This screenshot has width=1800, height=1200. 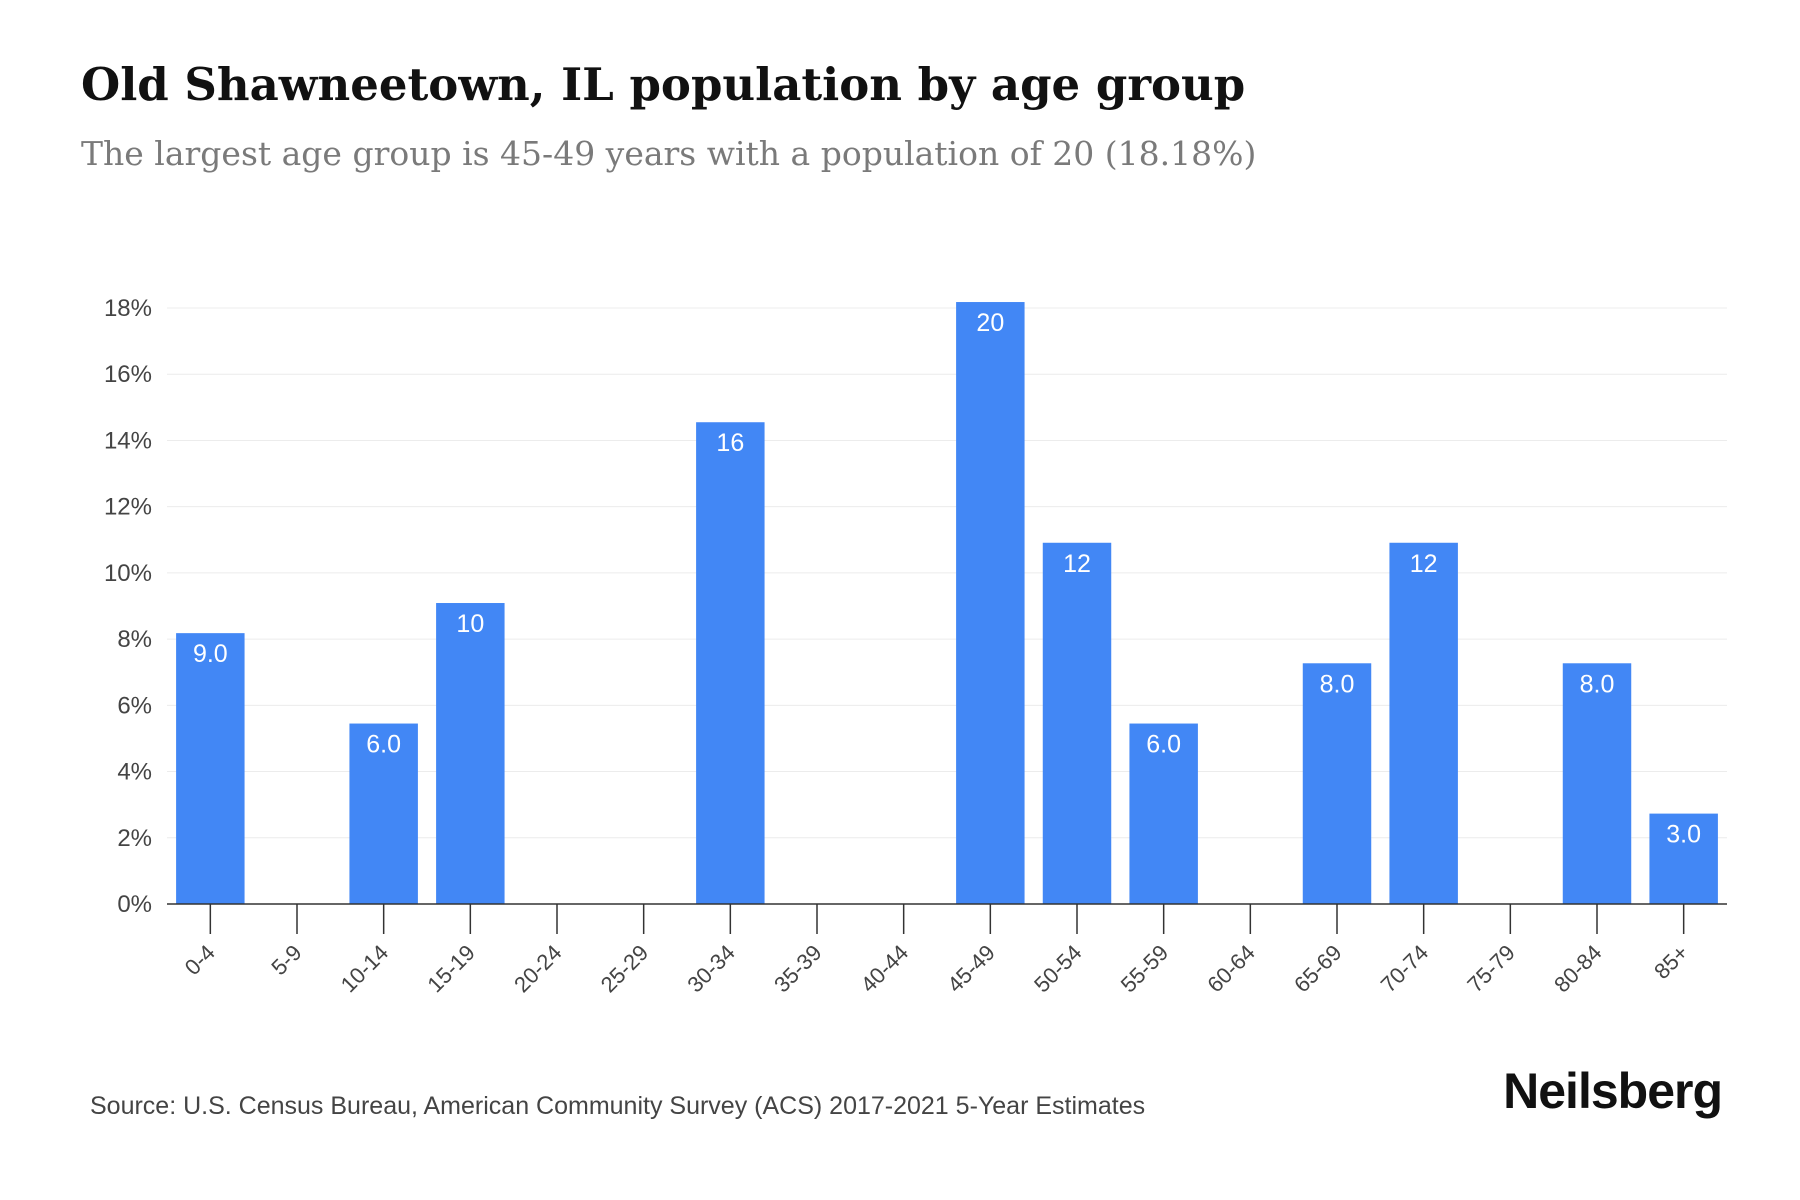 What do you see at coordinates (884, 968) in the screenshot?
I see `x-tick-label: 40-44` at bounding box center [884, 968].